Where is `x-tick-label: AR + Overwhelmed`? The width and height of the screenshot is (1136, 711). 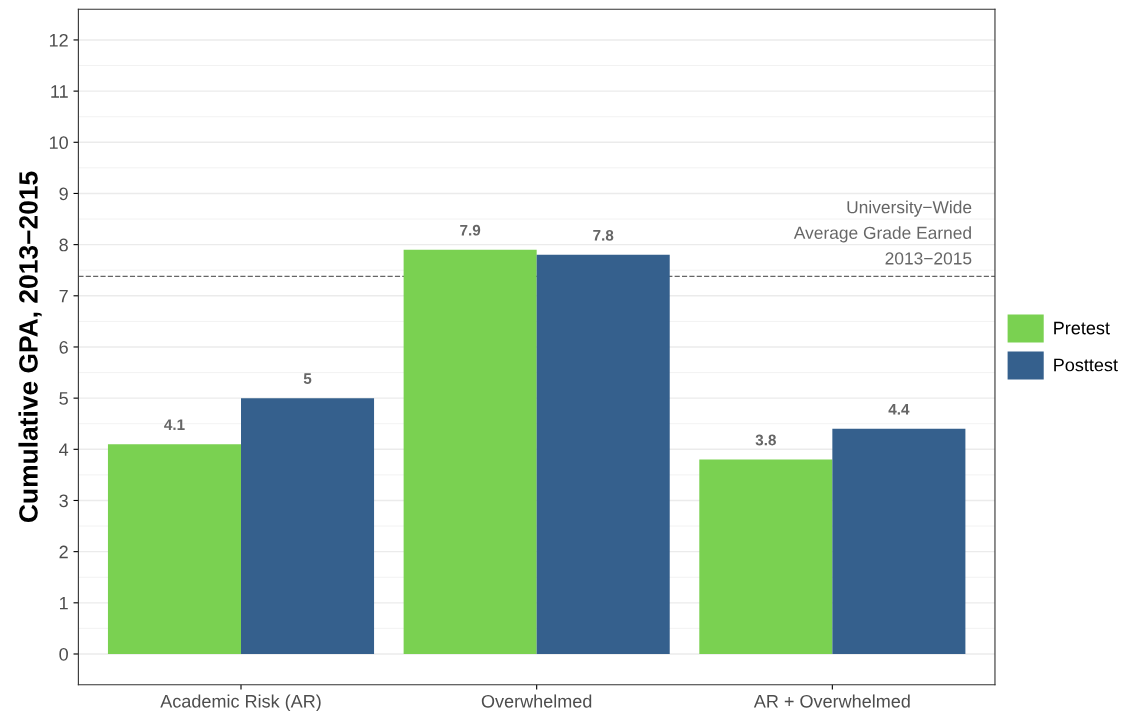 x-tick-label: AR + Overwhelmed is located at coordinates (831, 701).